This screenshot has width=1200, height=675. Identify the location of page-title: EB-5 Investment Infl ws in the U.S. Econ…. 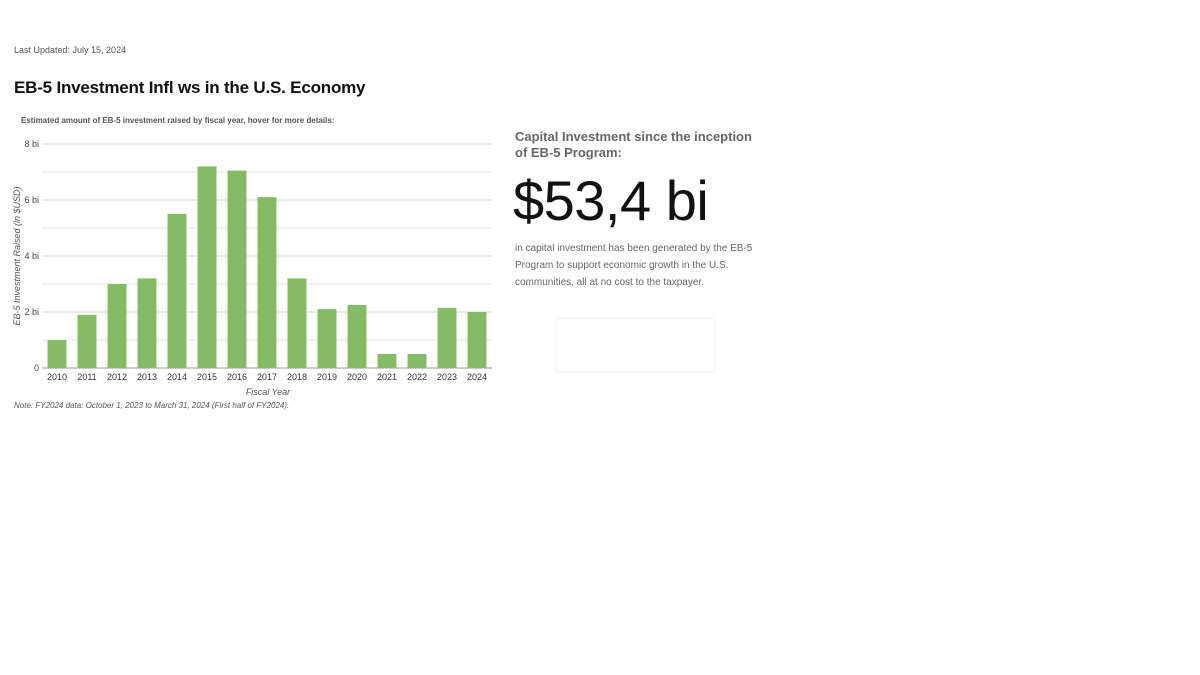
(190, 87).